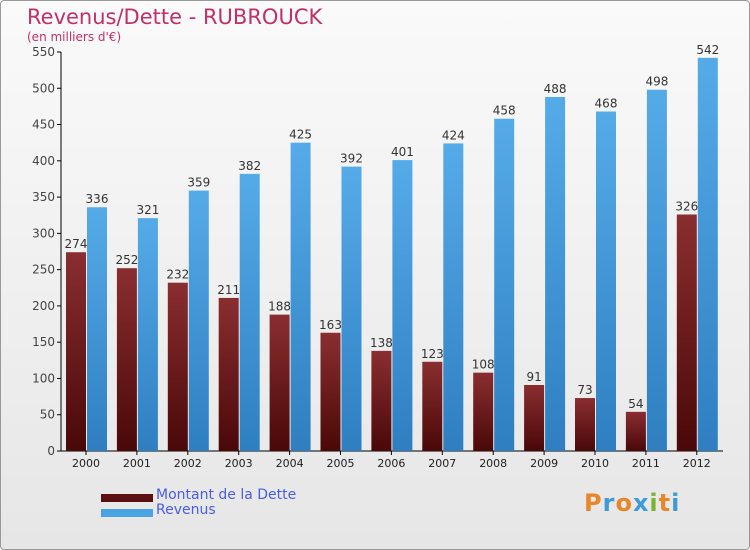  Describe the element at coordinates (504, 111) in the screenshot. I see `data-label-revenus: 458` at that location.